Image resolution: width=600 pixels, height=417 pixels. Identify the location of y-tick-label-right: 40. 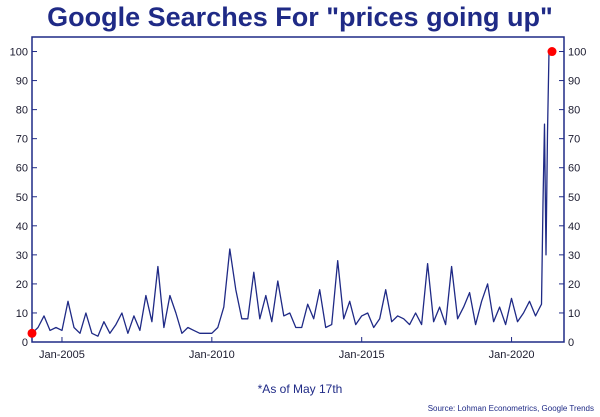
(574, 227).